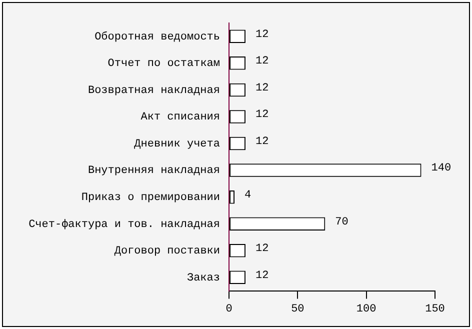 The height and width of the screenshot is (329, 472). Describe the element at coordinates (441, 168) in the screenshot. I see `data-label: 140` at that location.